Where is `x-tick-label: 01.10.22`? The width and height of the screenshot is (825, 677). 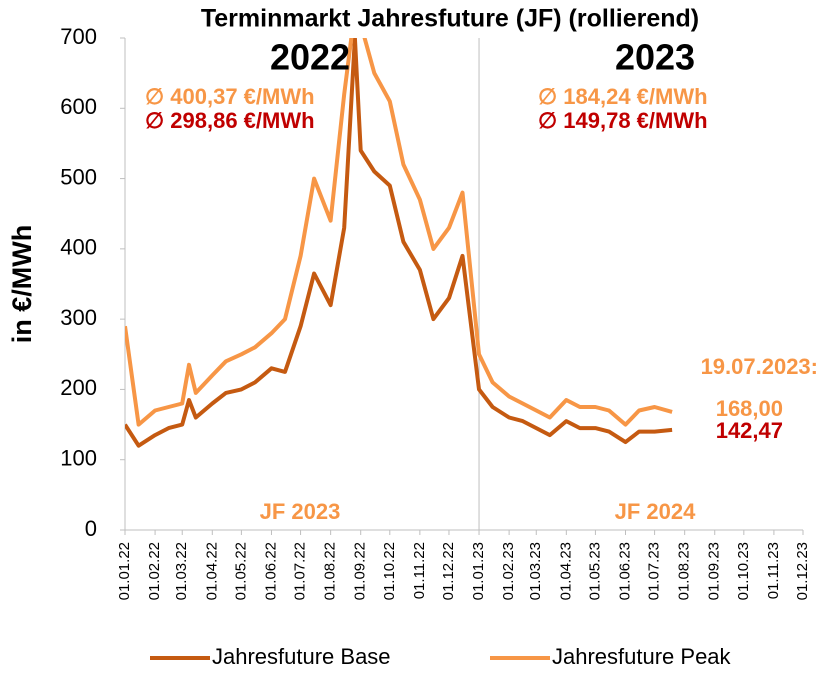
x-tick-label: 01.10.22 is located at coordinates (389, 571).